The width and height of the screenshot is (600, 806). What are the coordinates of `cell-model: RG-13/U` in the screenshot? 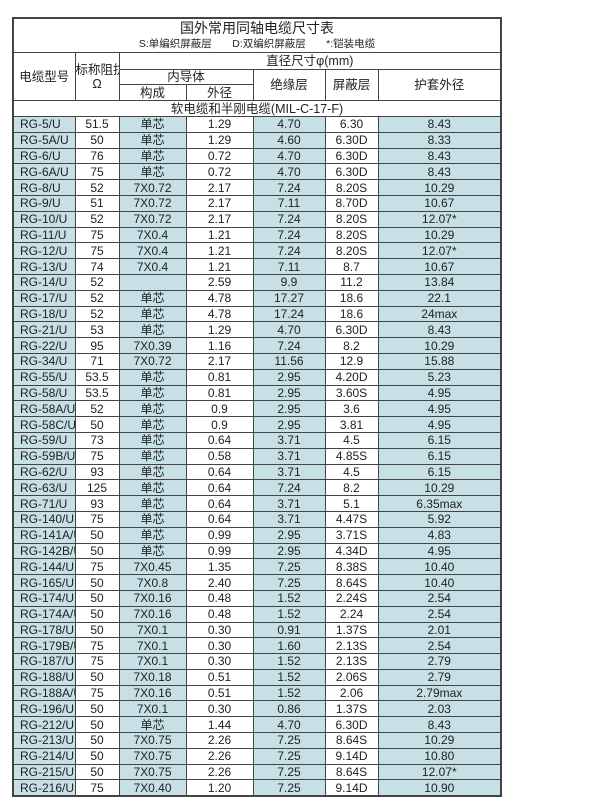 It's located at (44, 266).